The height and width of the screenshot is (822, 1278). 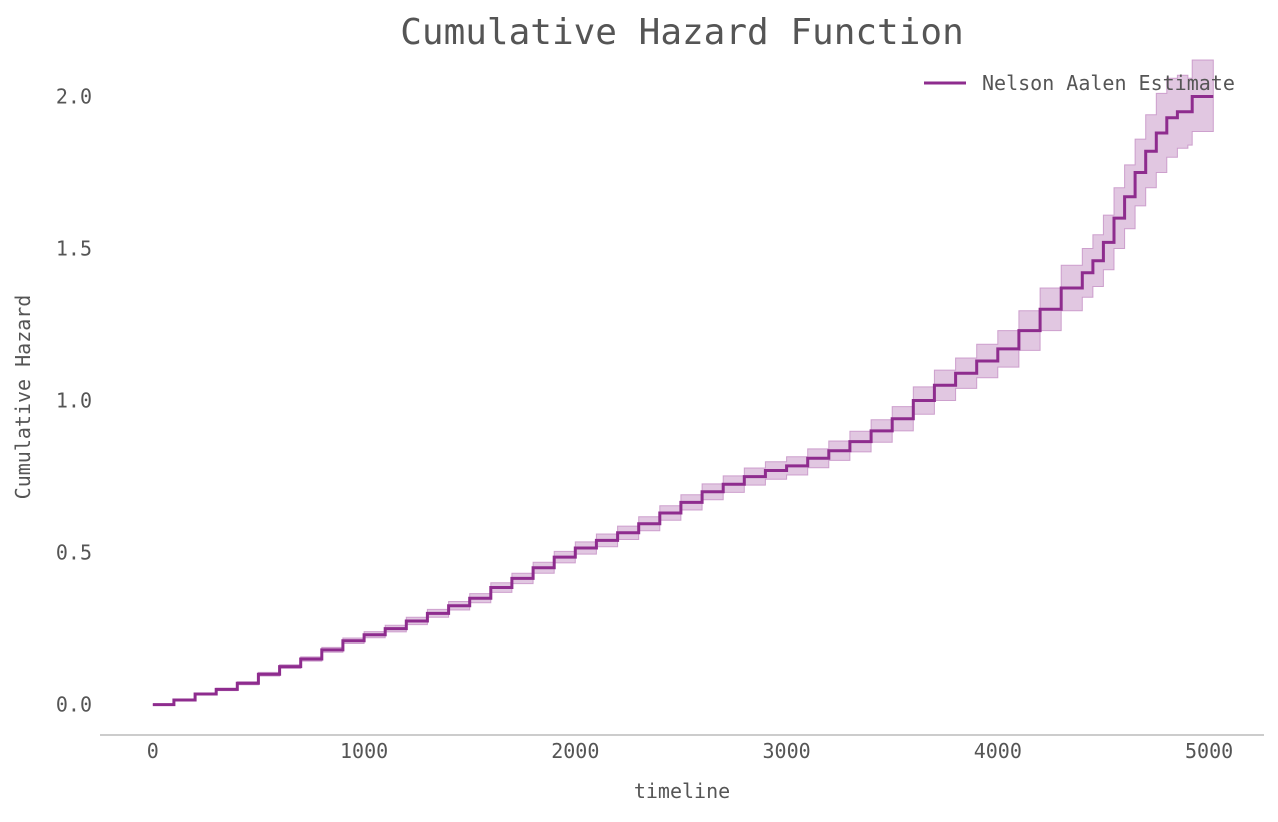 I want to click on x-tick-label: 3000, so click(x=787, y=751).